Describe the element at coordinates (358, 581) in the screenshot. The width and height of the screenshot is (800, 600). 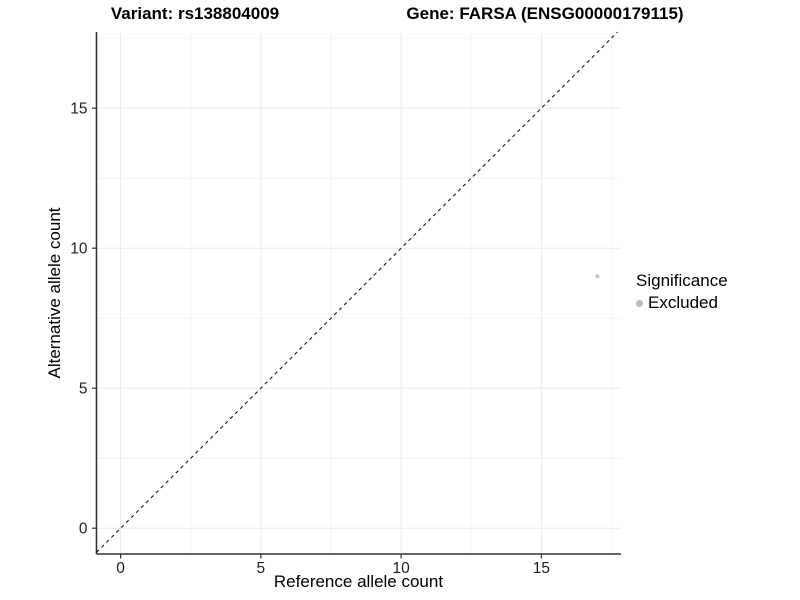
I see `x-axis-title: Reference allele count` at that location.